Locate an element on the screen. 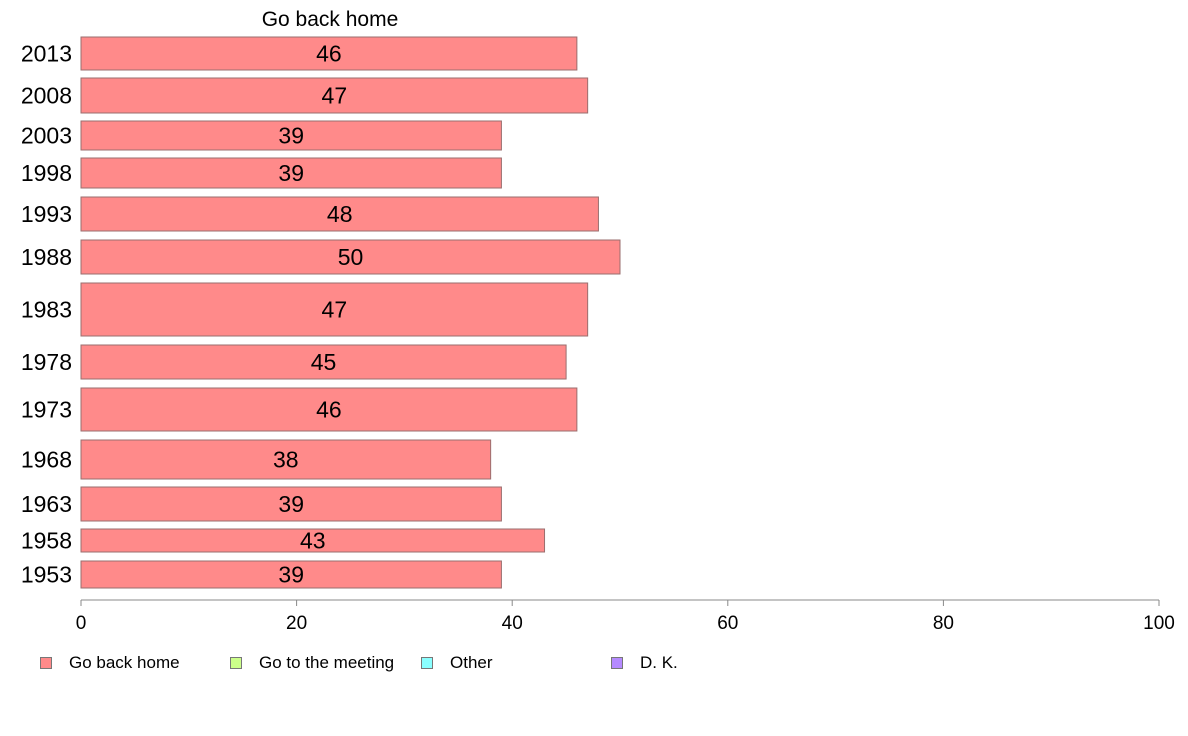  x-axis: 0 20 40 60 80 100 is located at coordinates (625, 616).